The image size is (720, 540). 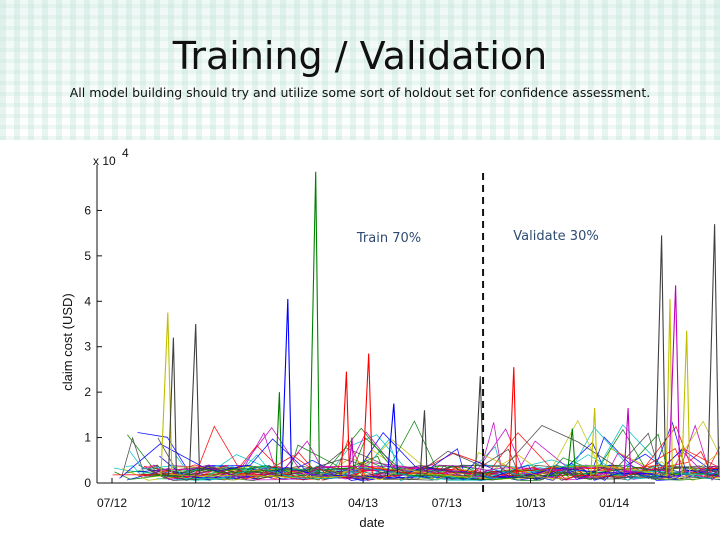 What do you see at coordinates (363, 503) in the screenshot?
I see `x-tick-label: 04/13` at bounding box center [363, 503].